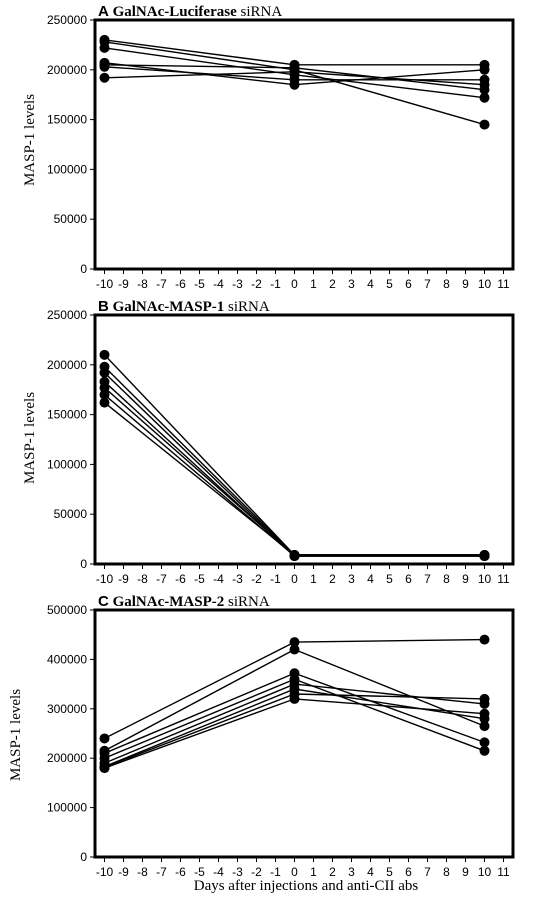 The width and height of the screenshot is (535, 903). Describe the element at coordinates (104, 394) in the screenshot. I see `panel-b-series-6-point` at that location.